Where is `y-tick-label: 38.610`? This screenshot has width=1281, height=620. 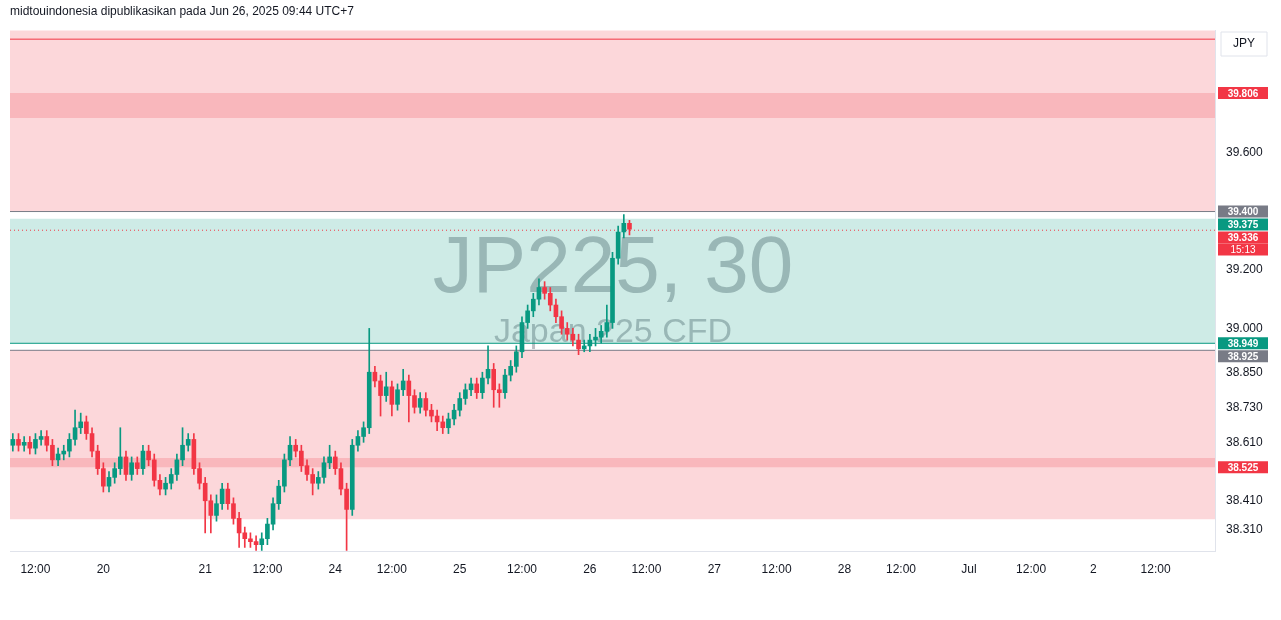 y-tick-label: 38.610 is located at coordinates (1245, 441).